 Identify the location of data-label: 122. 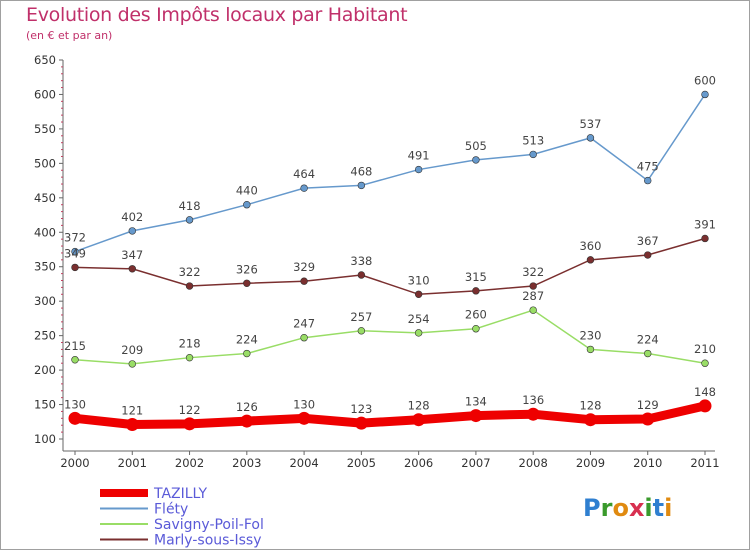
(190, 410).